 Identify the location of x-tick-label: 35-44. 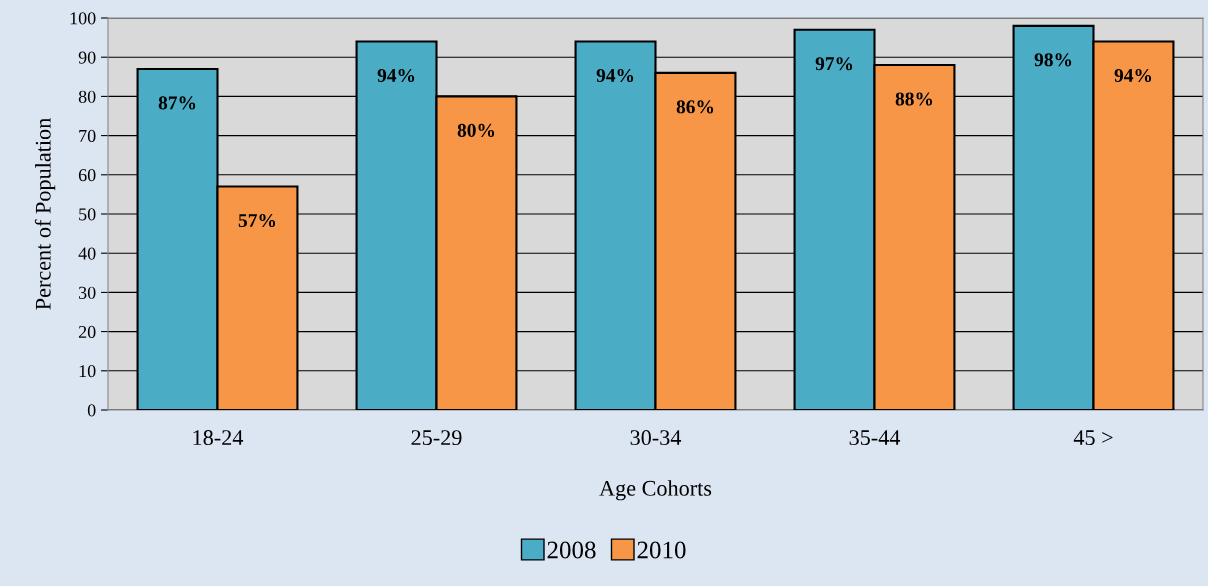
(875, 438).